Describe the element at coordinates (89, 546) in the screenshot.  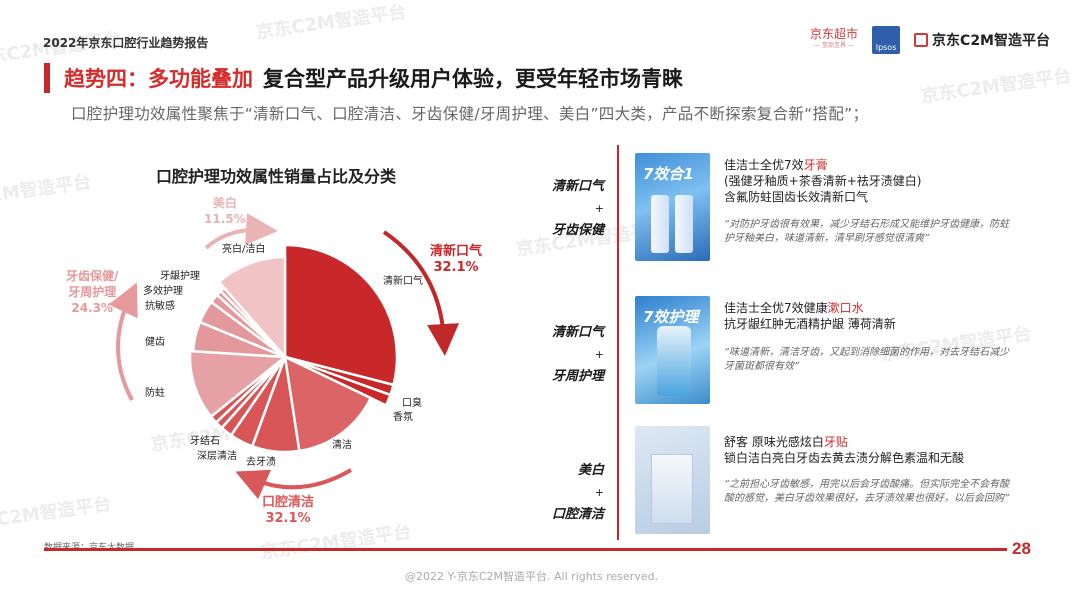
I see `data-source: 数据来源：京东大数据` at that location.